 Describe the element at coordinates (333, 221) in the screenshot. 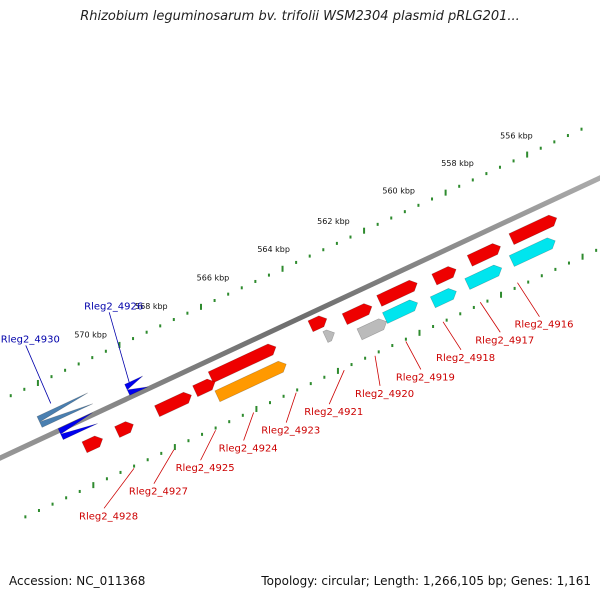

I see `kbp-label: 562 kbp` at that location.